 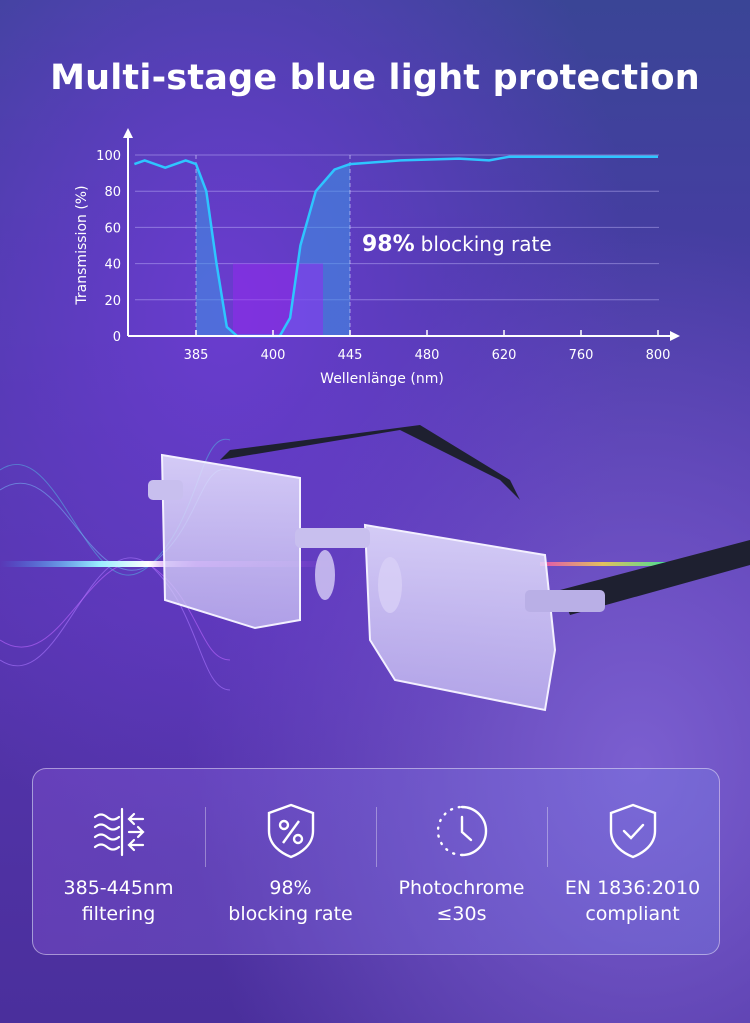 I want to click on feature-blocking: 98% blocking rate, so click(x=290, y=861).